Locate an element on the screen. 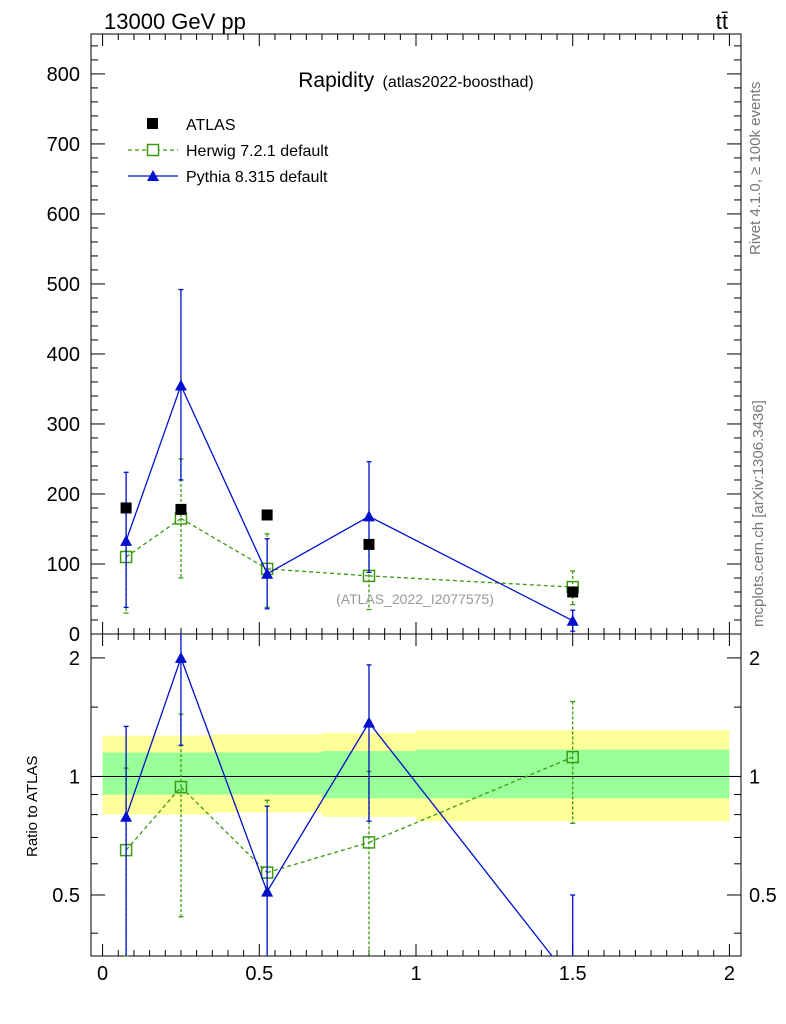  y-tick-label: 100 is located at coordinates (63, 565).